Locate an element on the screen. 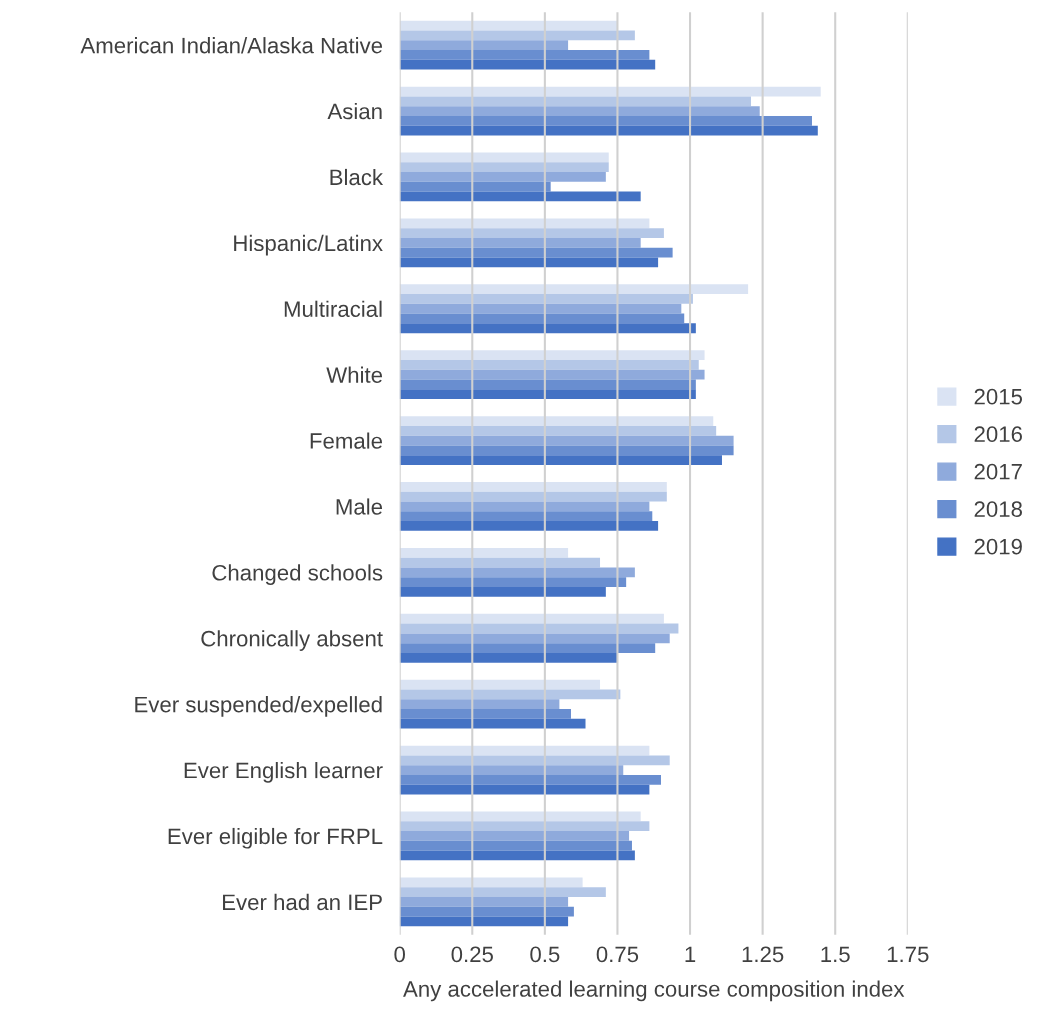 Image resolution: width=1063 pixels, height=1015 pixels. y-tick-label: Black is located at coordinates (357, 177).